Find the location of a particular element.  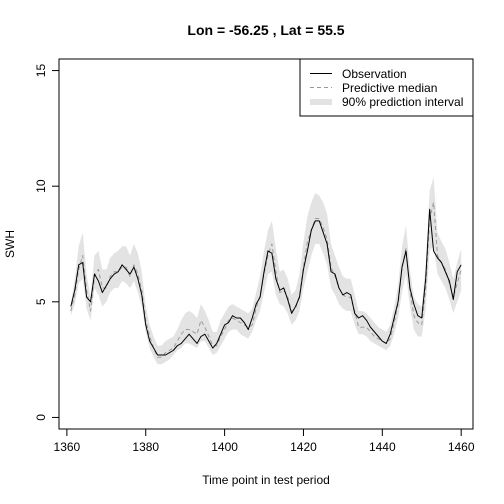

x-tick-label: 1400 is located at coordinates (224, 447).